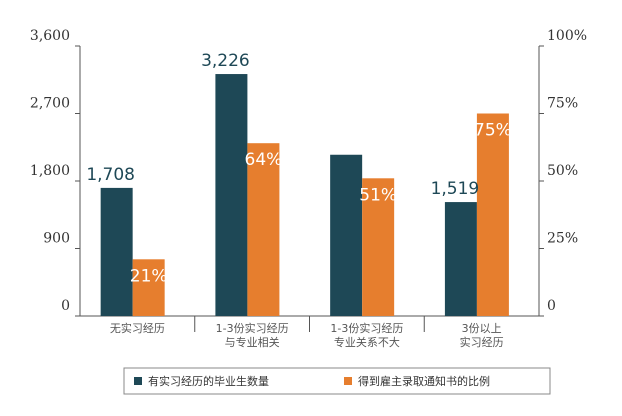 This screenshot has width=622, height=416. I want to click on right-axis-tick-label: 25%, so click(562, 239).